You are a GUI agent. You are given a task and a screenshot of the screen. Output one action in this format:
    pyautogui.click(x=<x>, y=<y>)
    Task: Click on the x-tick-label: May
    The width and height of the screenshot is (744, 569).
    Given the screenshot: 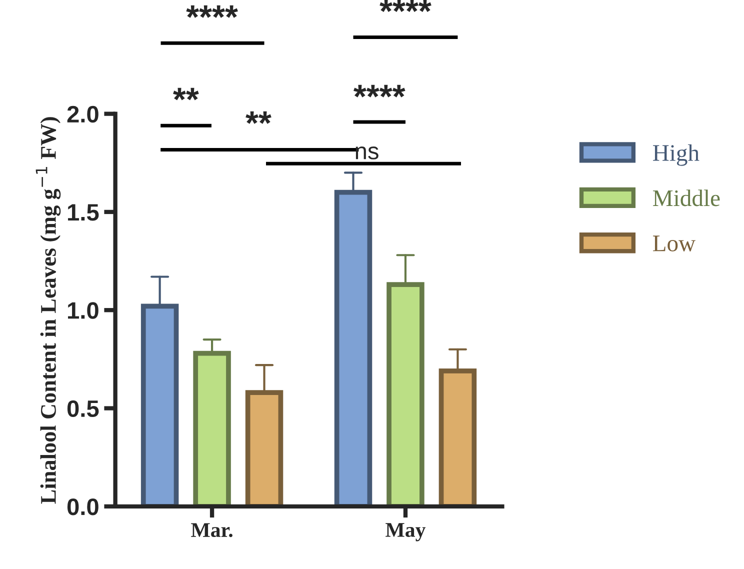 What is the action you would take?
    pyautogui.click(x=406, y=532)
    